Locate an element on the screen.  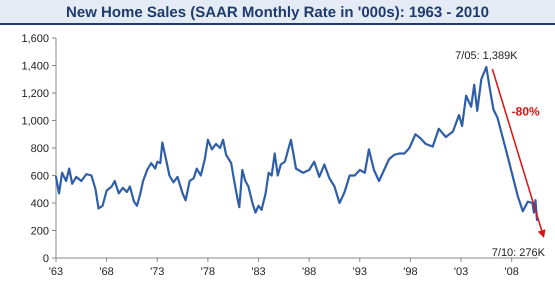
y-tick-label: 0 is located at coordinates (45, 259).